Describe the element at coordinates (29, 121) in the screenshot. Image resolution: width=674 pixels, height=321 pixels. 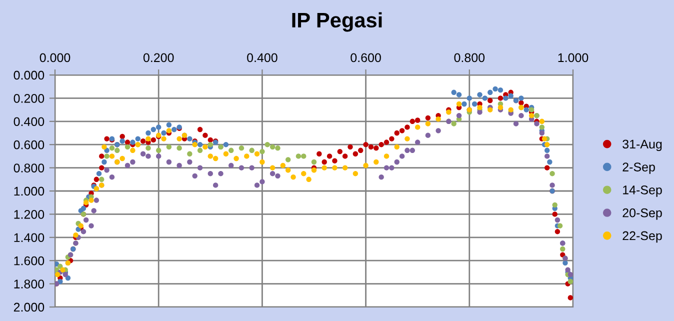
I see `y-tick-label: 0.400` at that location.